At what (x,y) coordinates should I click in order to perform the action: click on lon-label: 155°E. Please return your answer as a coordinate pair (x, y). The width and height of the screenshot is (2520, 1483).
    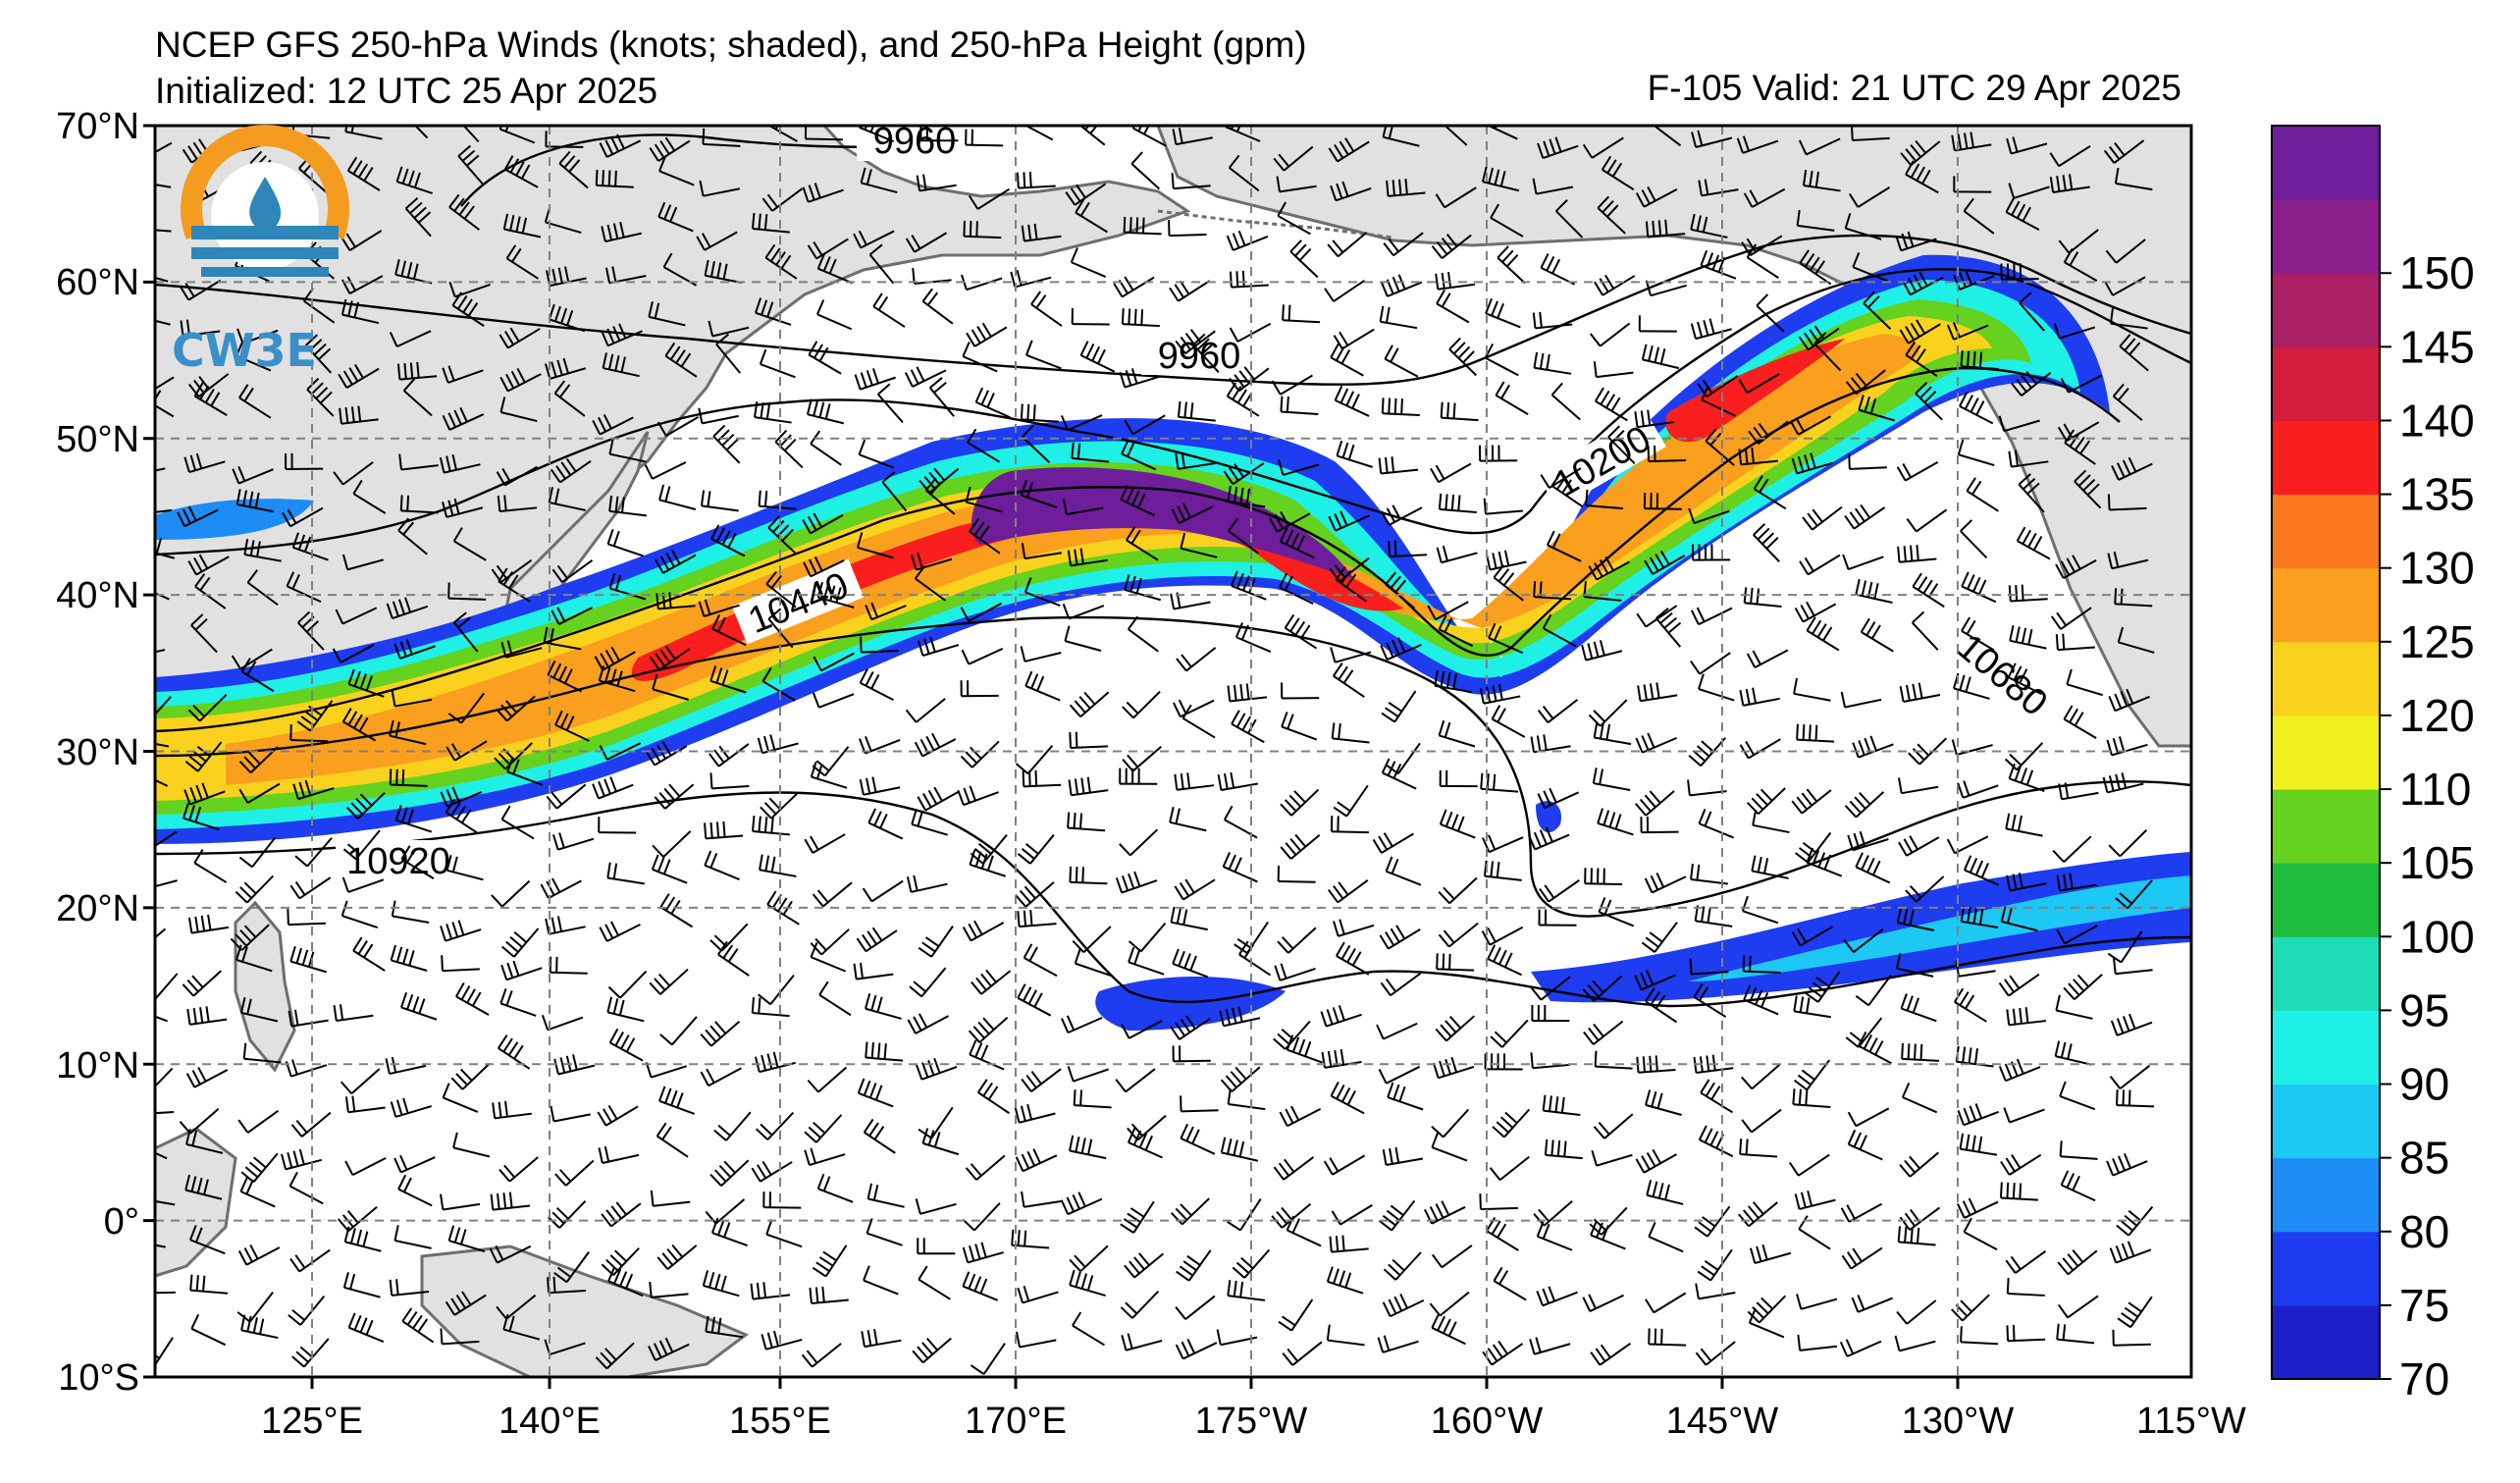
    Looking at the image, I should click on (780, 1422).